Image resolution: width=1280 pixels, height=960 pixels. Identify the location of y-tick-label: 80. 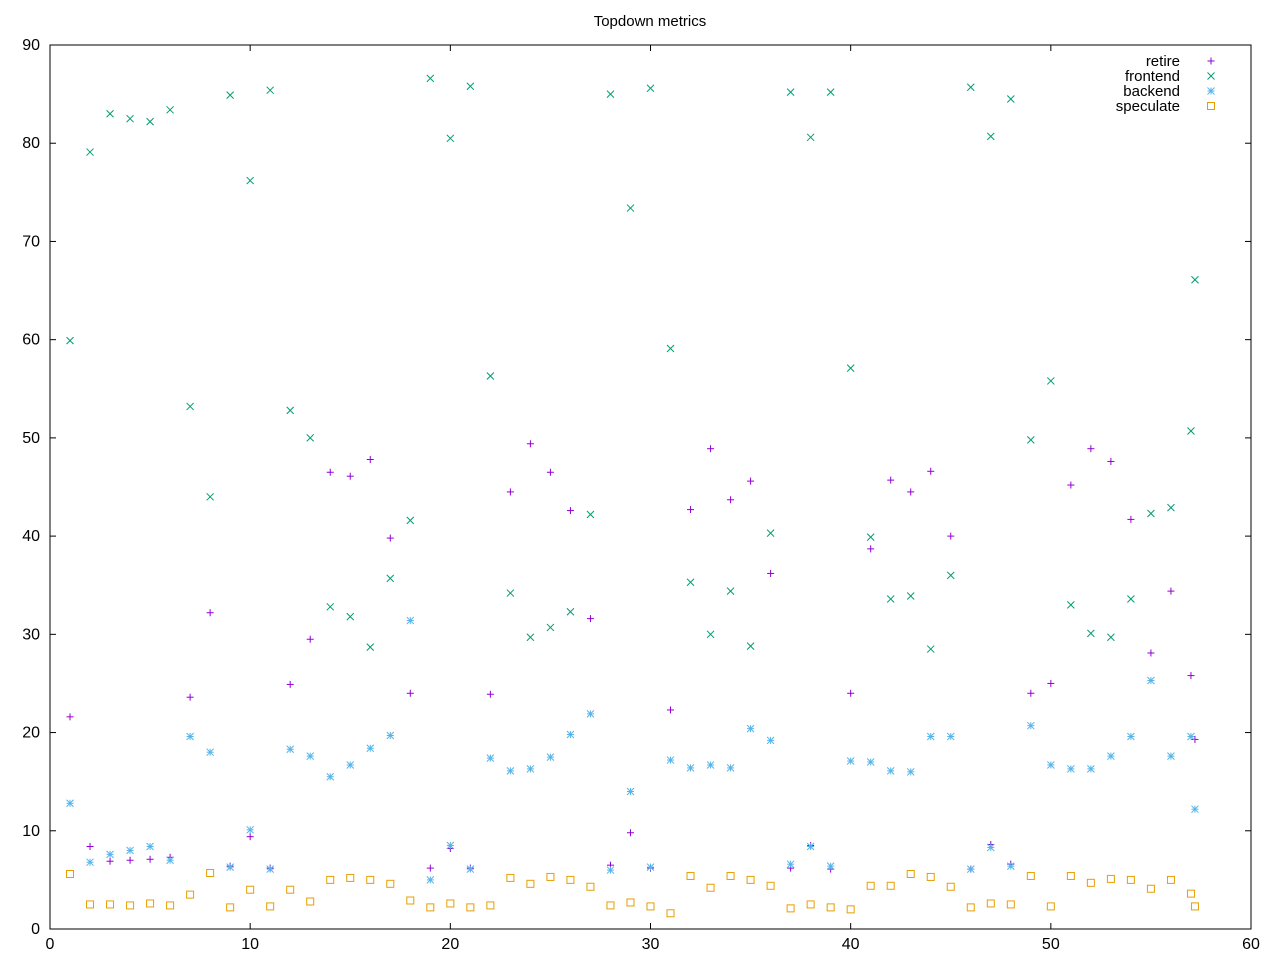
(31, 143).